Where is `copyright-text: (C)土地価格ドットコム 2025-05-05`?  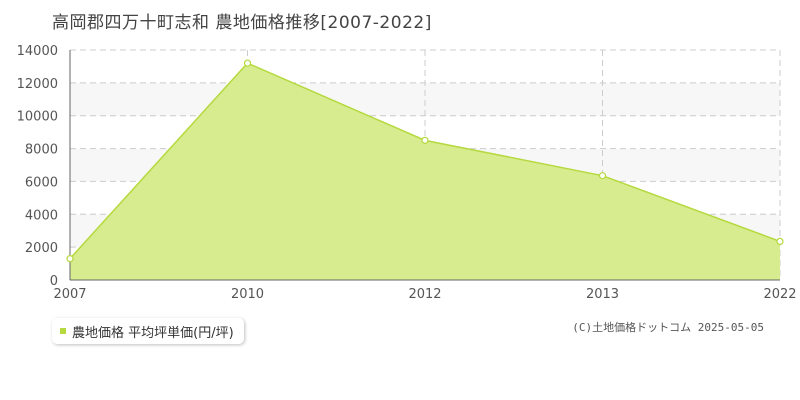
copyright-text: (C)土地価格ドットコム 2025-05-05 is located at coordinates (668, 327).